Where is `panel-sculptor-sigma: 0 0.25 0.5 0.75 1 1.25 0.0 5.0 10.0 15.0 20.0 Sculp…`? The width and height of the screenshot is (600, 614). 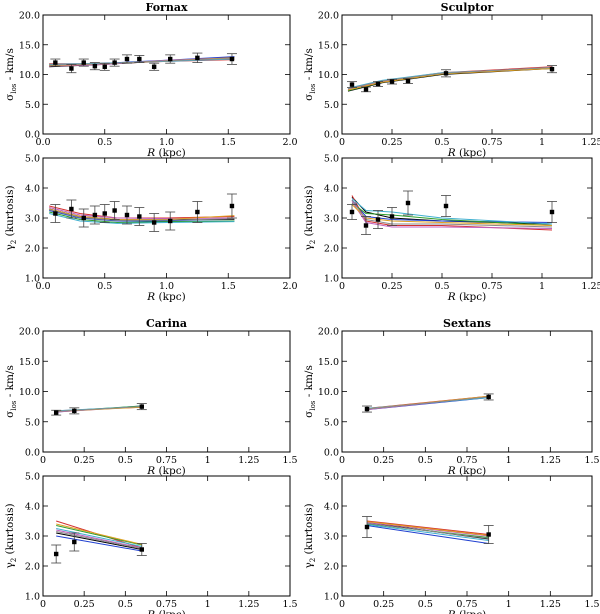
panel-sculptor-sigma: 0 0.25 0.5 0.75 1 1.25 0.0 5.0 10.0 15.0 20.0 Sculp… is located at coordinates (451, 80).